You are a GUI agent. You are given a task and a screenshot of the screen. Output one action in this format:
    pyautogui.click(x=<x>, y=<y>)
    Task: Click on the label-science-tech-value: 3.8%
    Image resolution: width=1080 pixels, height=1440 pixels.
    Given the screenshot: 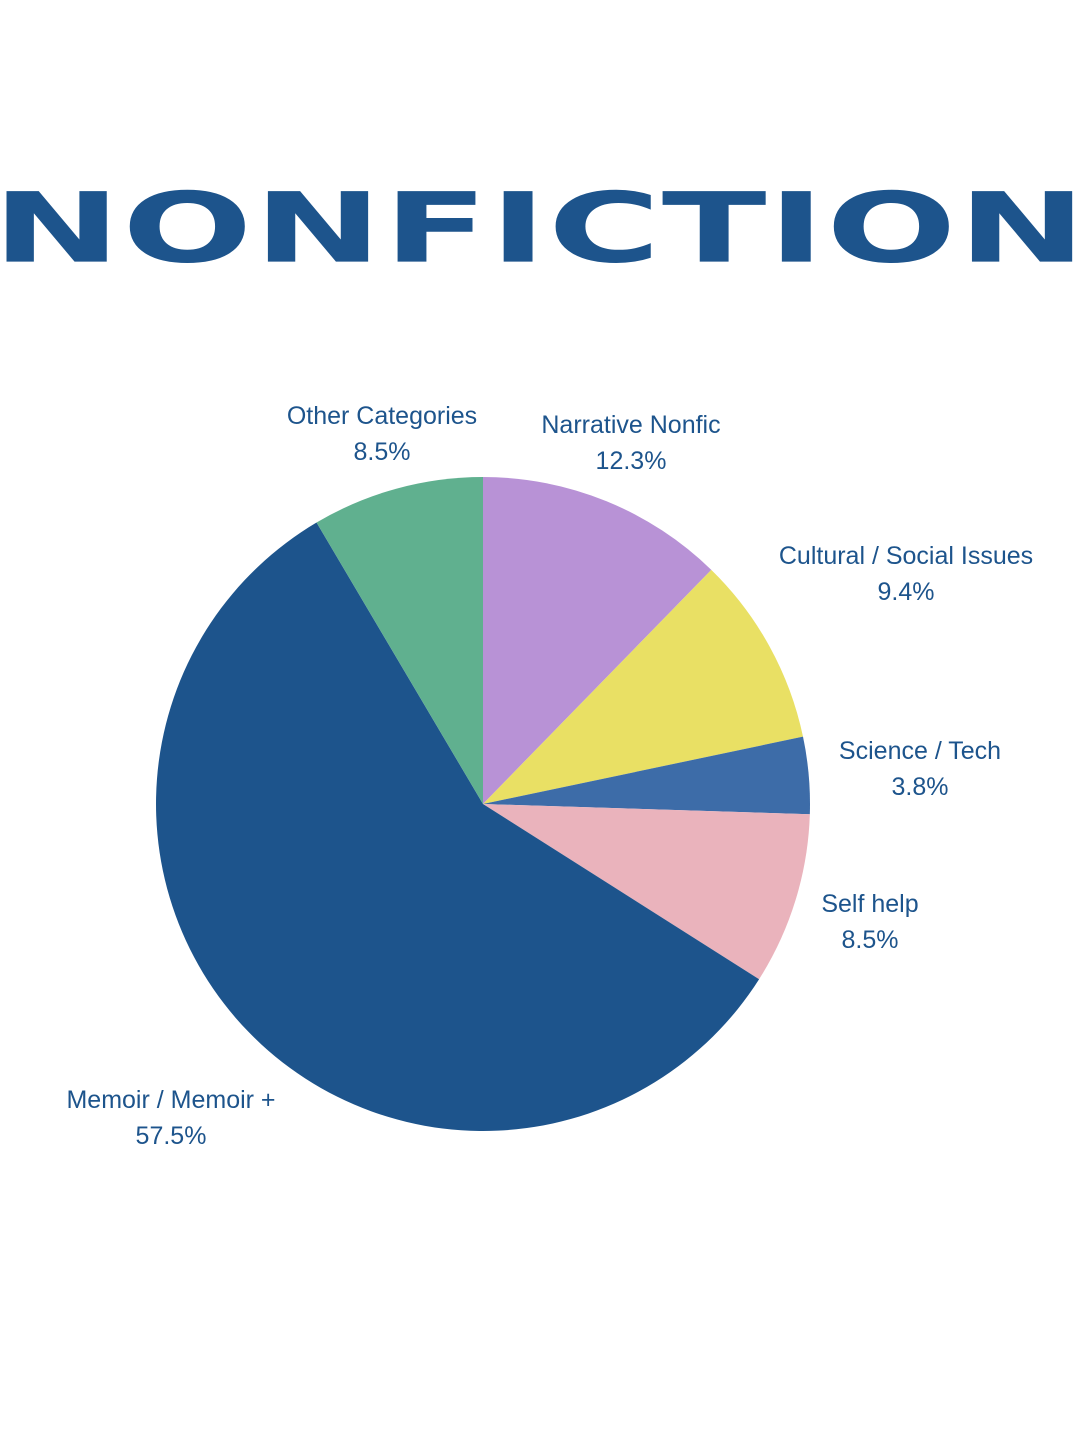 What is the action you would take?
    pyautogui.click(x=920, y=787)
    